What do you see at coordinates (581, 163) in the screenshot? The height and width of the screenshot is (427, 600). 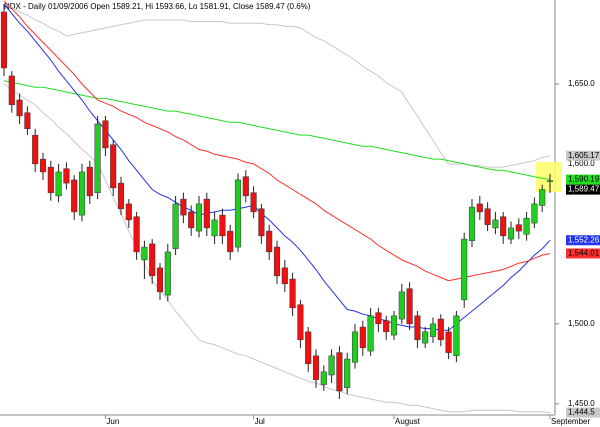 I see `y-tick-label: 1,600.0` at bounding box center [581, 163].